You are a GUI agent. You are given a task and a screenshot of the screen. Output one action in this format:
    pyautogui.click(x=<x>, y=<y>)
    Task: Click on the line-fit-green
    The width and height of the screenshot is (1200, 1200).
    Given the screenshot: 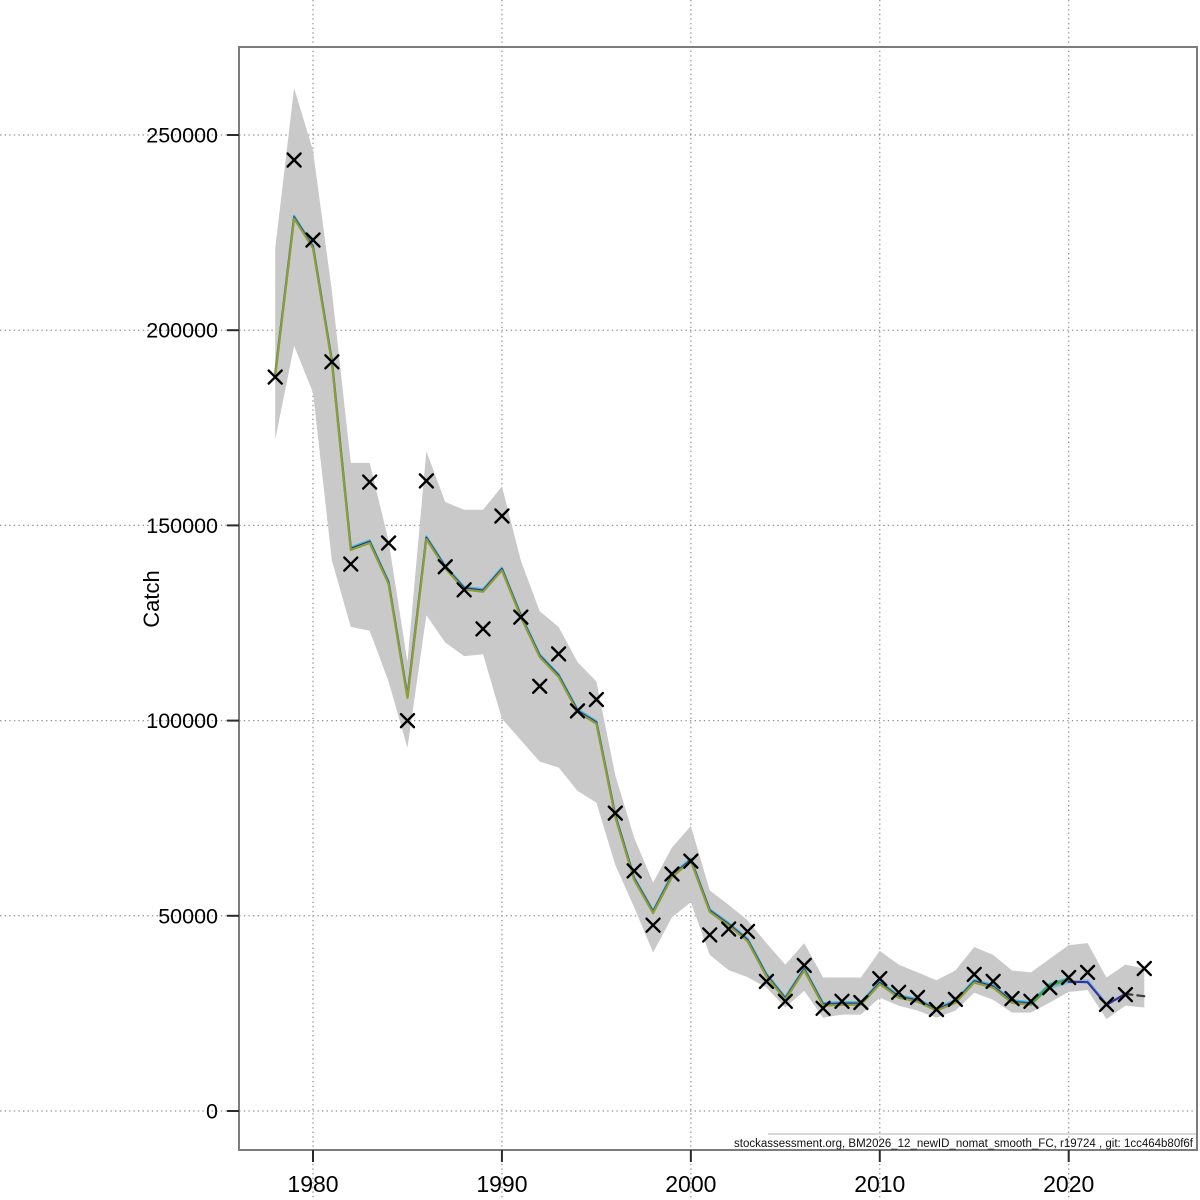 What is the action you would take?
    pyautogui.click(x=1049, y=992)
    